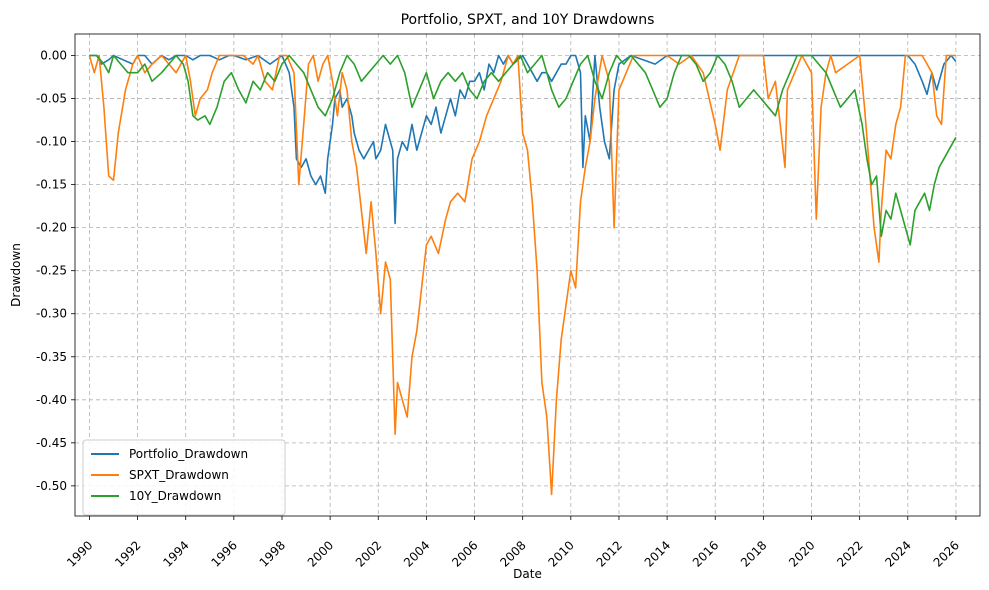 This screenshot has height=590, width=989. What do you see at coordinates (16, 275) in the screenshot?
I see `y-axis-title: Drawdown` at bounding box center [16, 275].